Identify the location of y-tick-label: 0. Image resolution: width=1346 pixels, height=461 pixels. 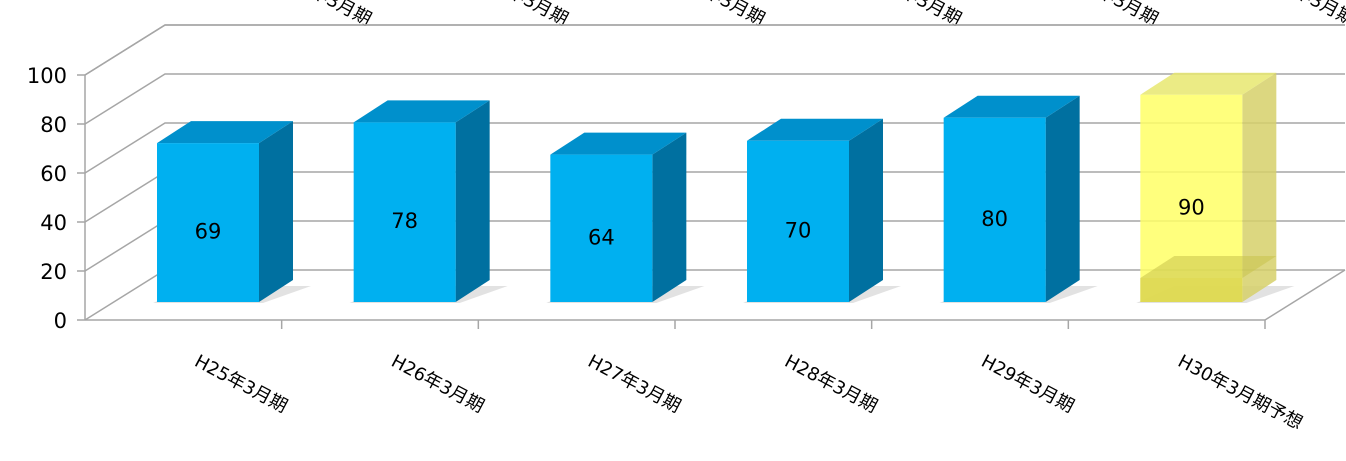
(60, 321).